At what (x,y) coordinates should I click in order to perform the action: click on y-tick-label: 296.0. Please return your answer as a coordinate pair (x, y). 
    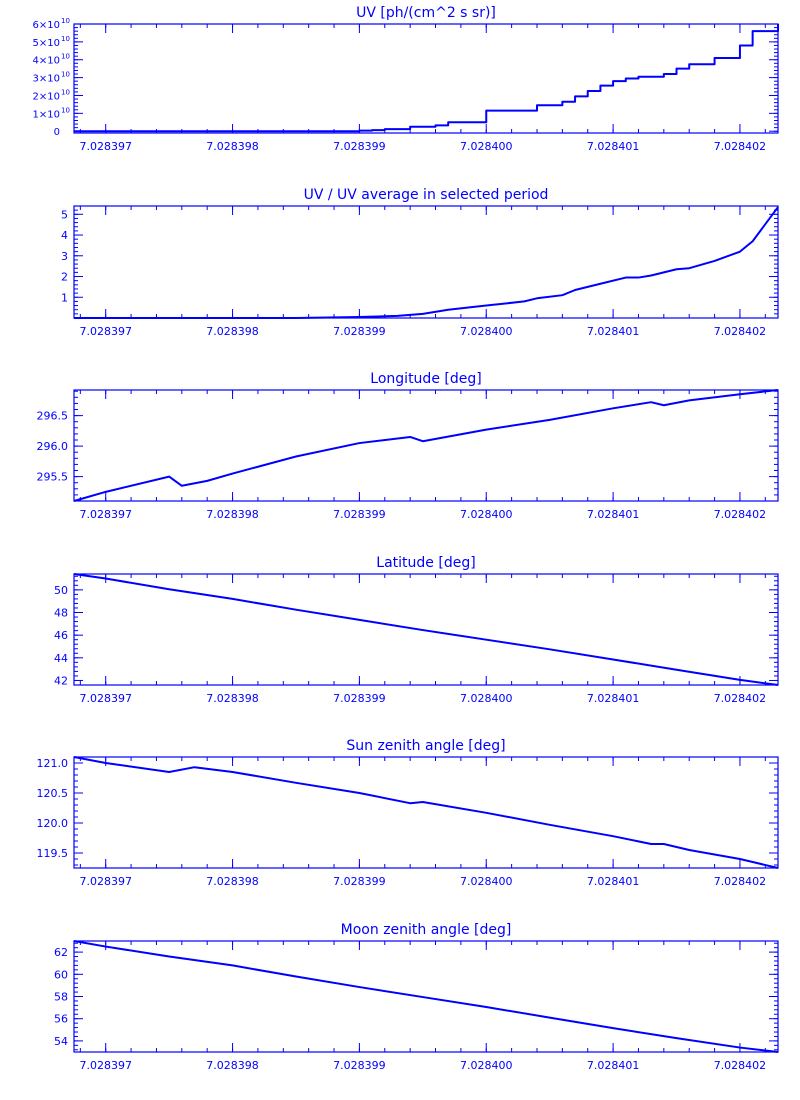
    Looking at the image, I should click on (53, 446).